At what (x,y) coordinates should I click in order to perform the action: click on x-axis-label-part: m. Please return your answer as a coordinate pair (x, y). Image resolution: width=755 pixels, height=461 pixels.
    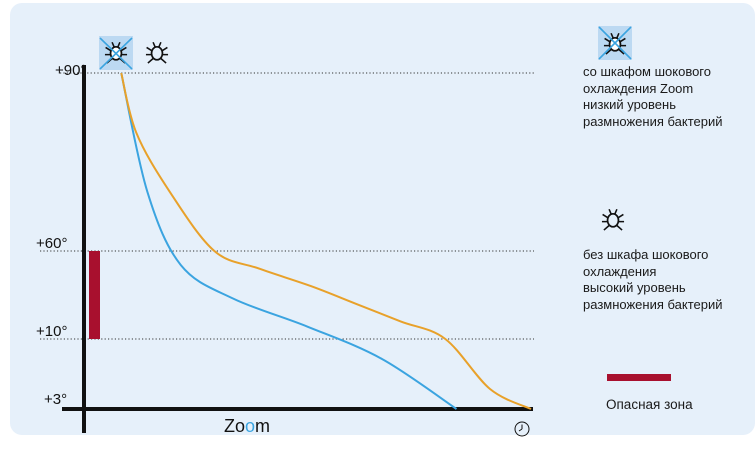
    Looking at the image, I should click on (262, 426).